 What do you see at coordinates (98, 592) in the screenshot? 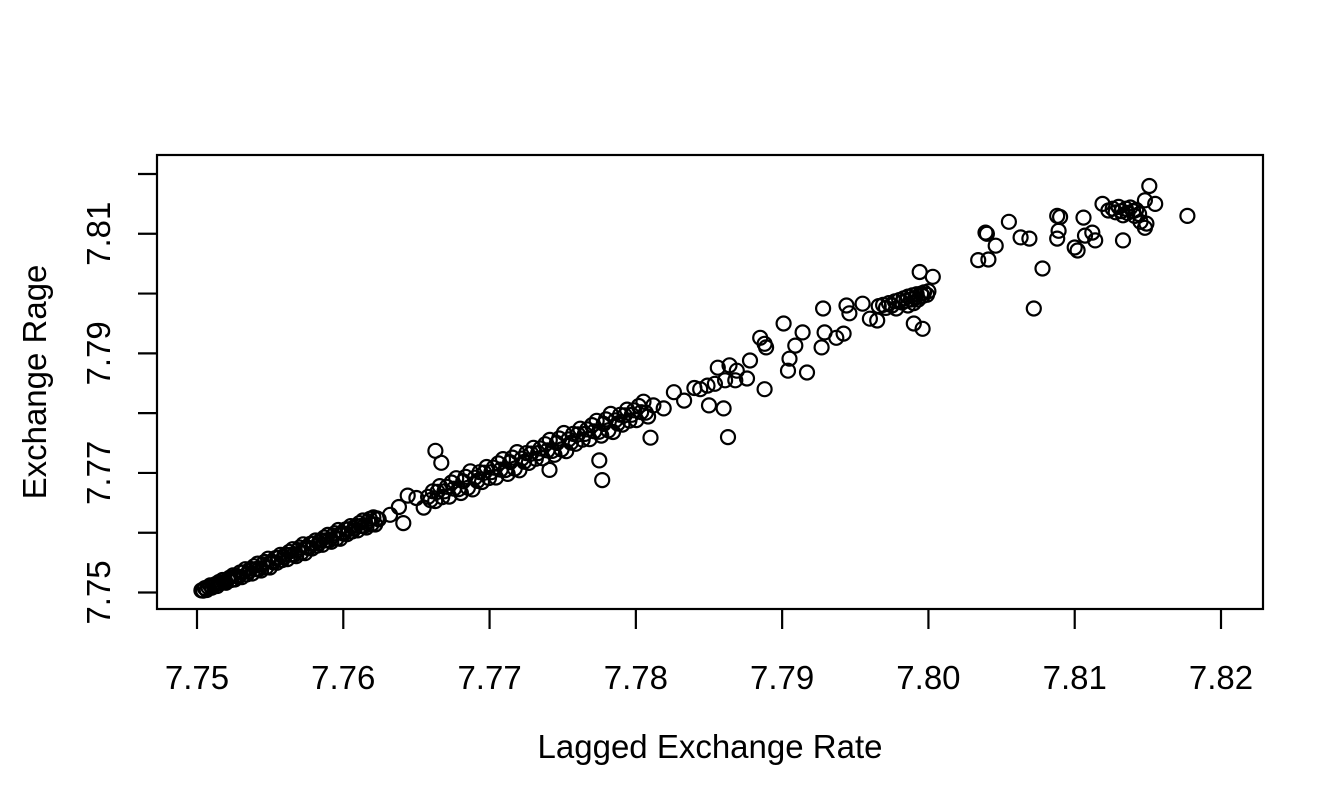
I see `y-tick-label: 7.75` at bounding box center [98, 592].